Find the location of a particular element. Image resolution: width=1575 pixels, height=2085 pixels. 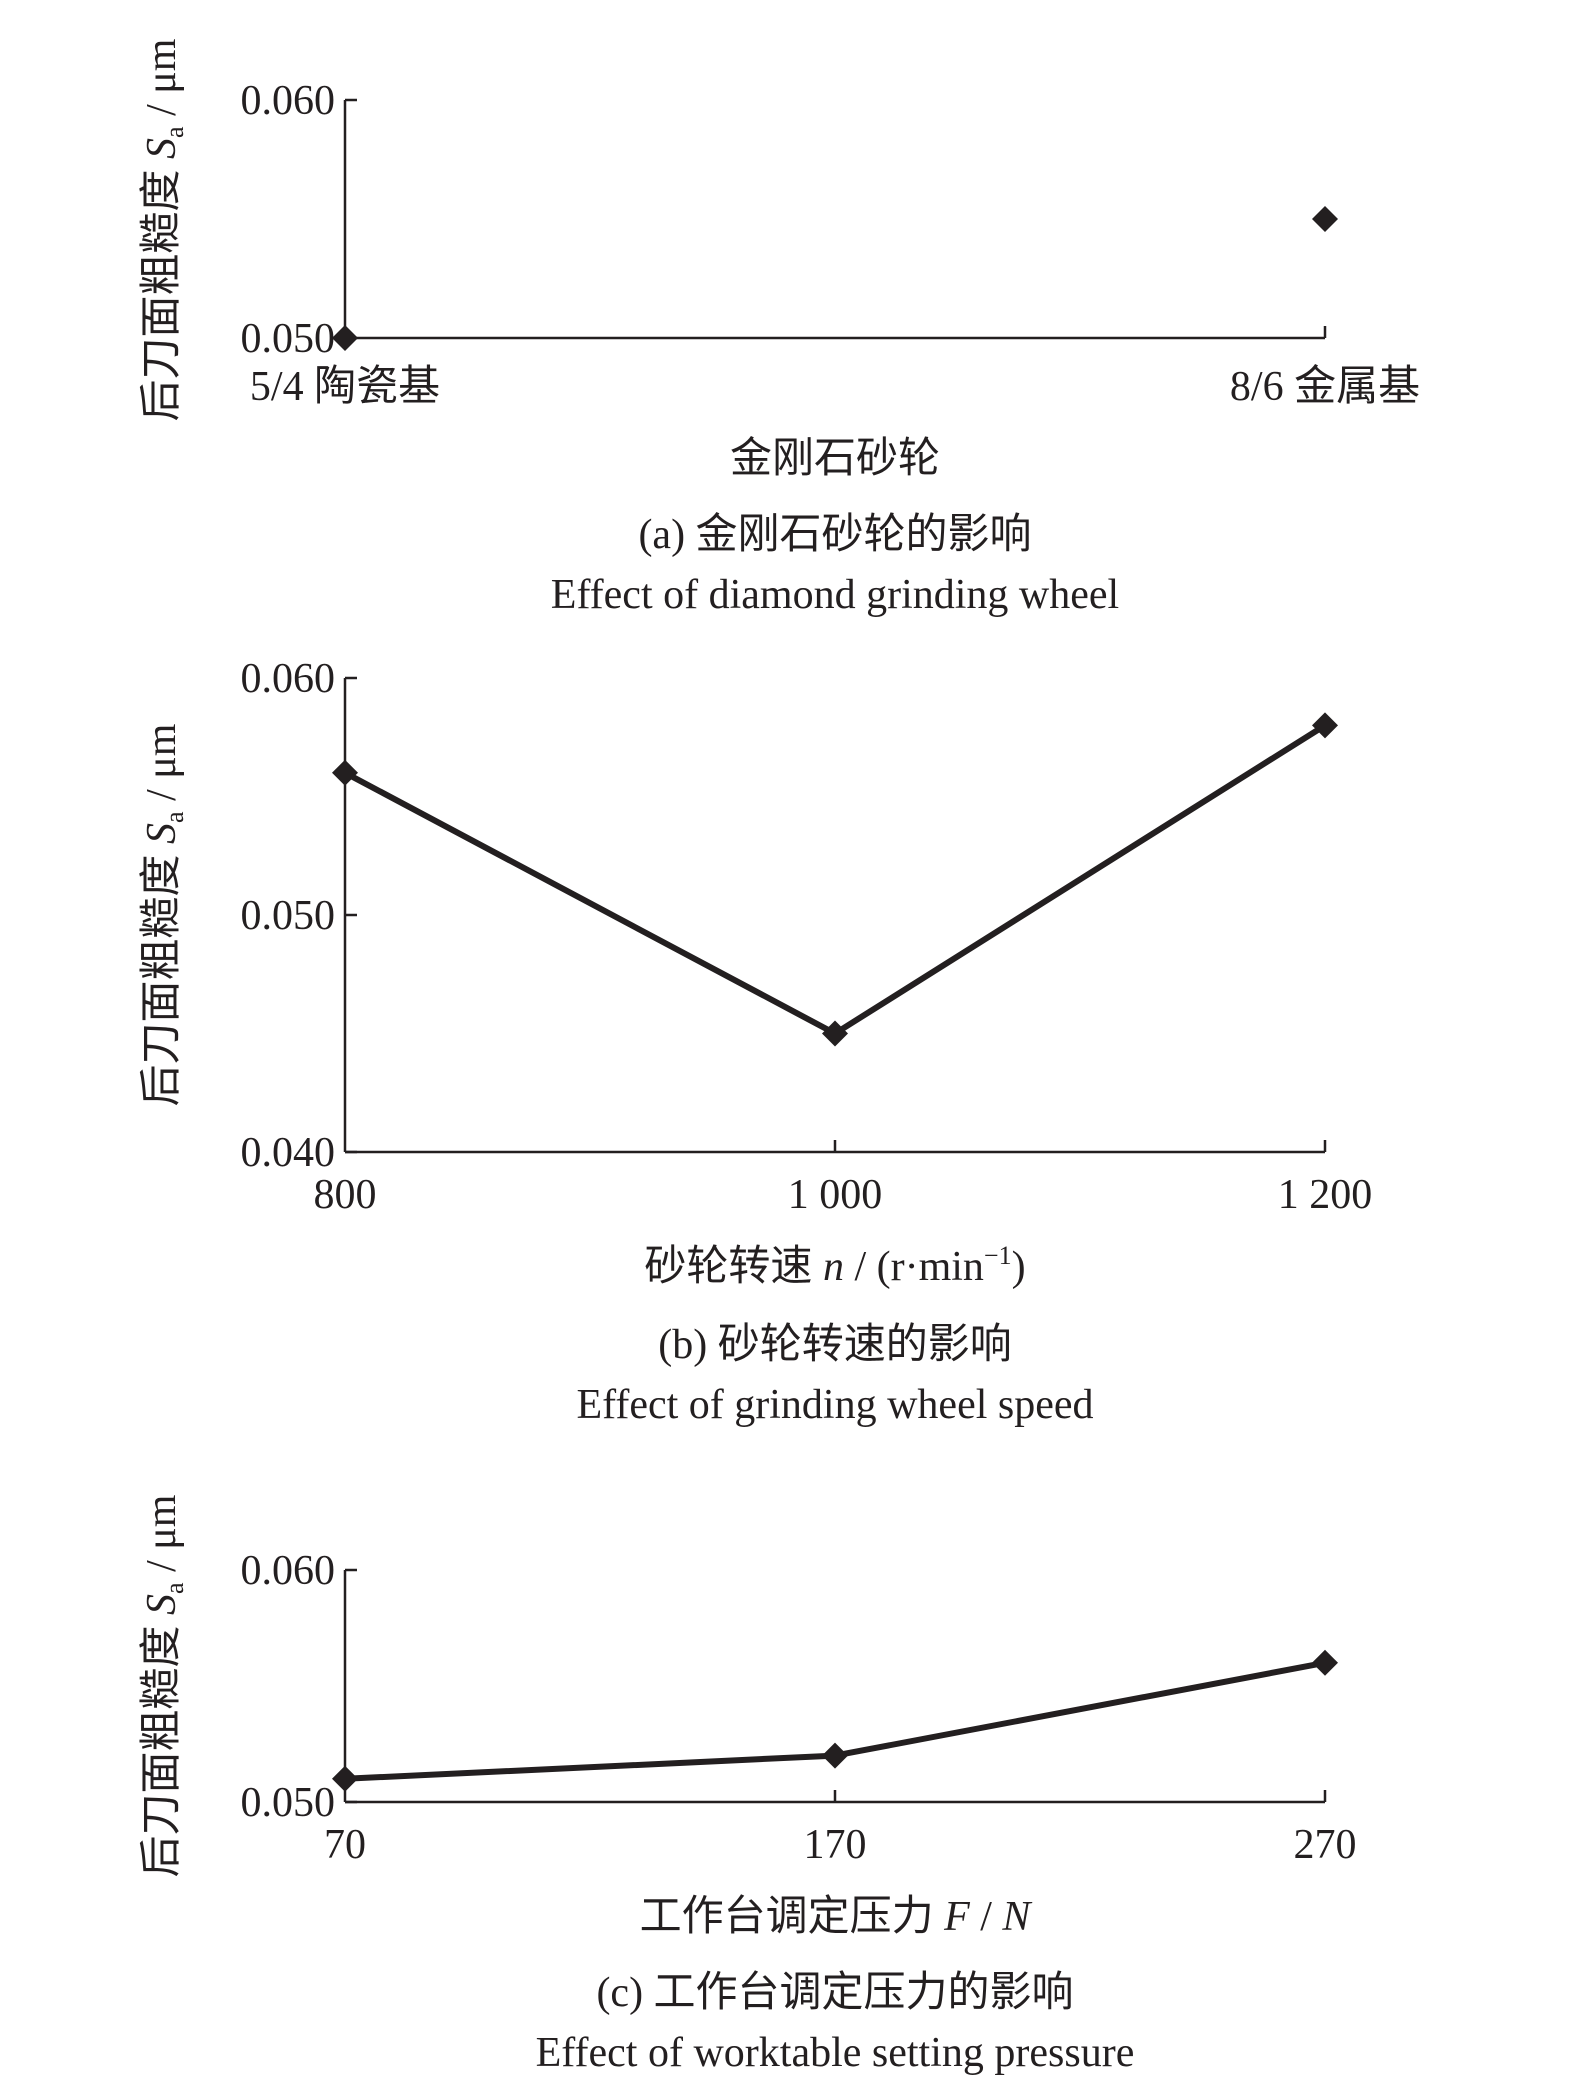

x-tick-label: 70 is located at coordinates (345, 1845).